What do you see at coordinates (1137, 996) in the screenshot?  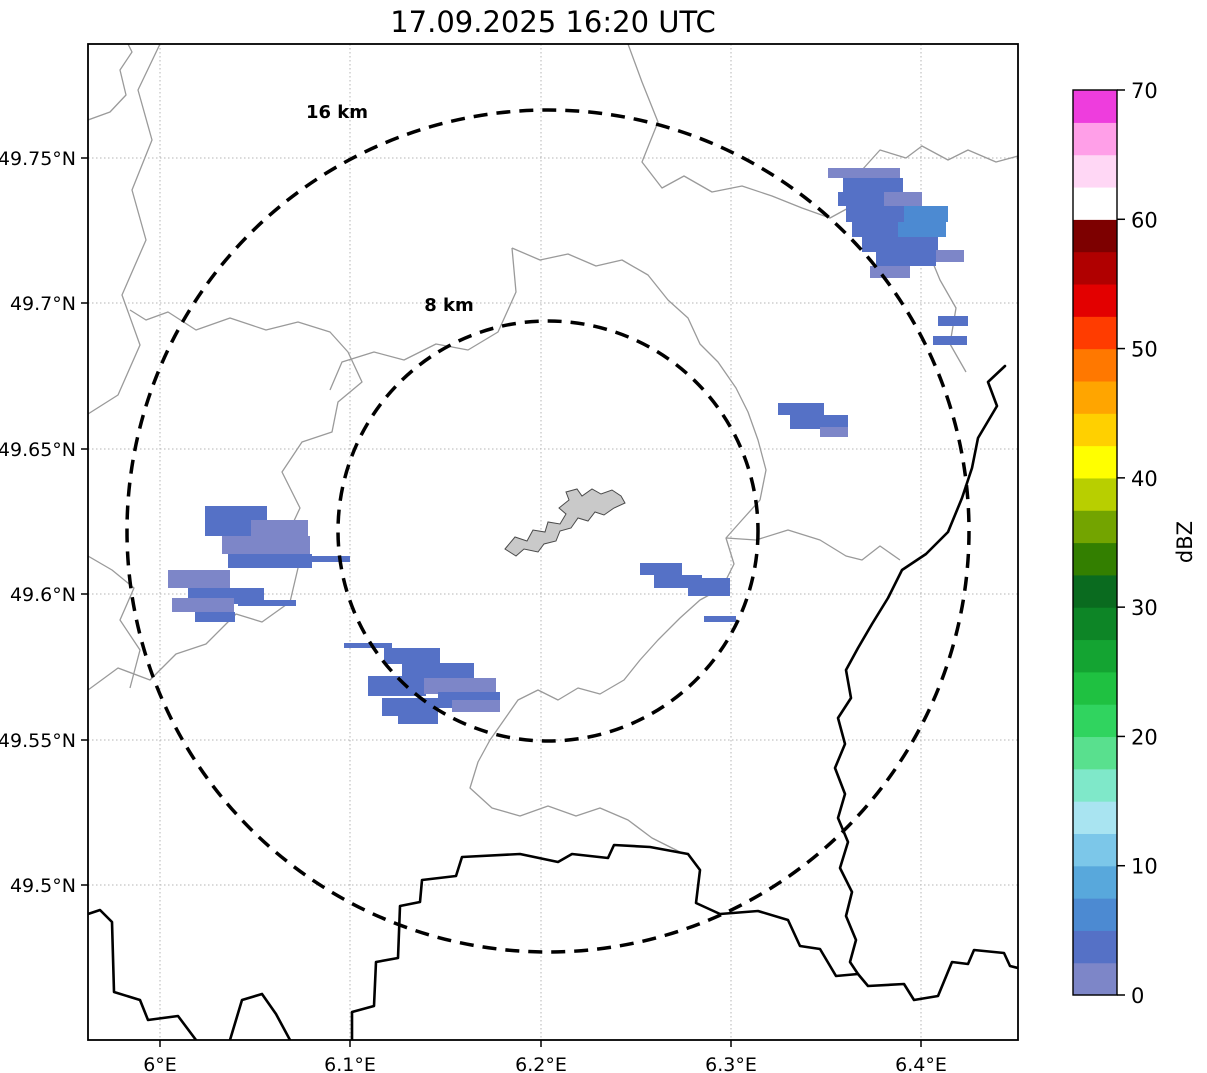 I see `colorbar-tick-label: 0` at bounding box center [1137, 996].